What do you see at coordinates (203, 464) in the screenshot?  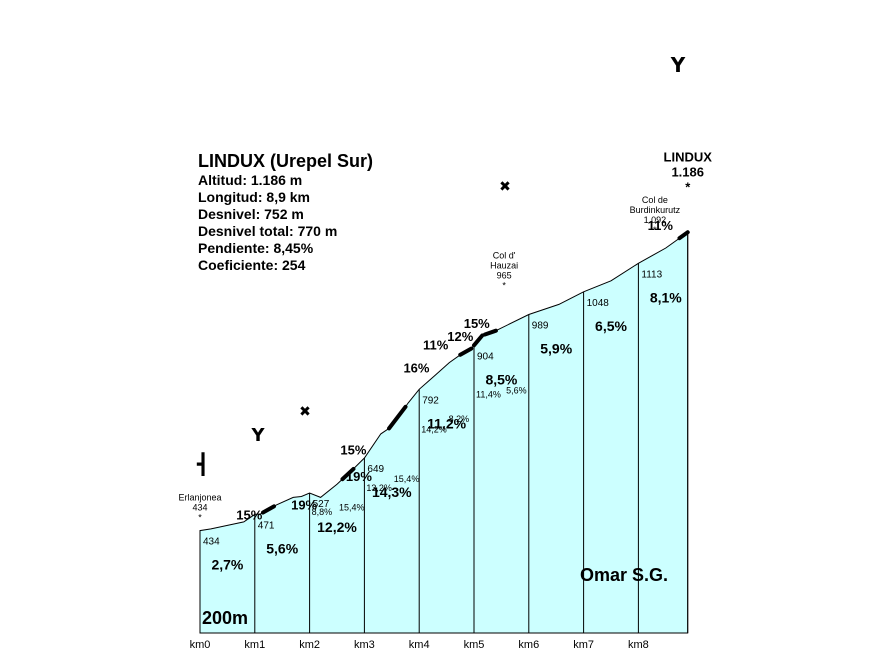 I see `pass-marker-icon: ┫` at bounding box center [203, 464].